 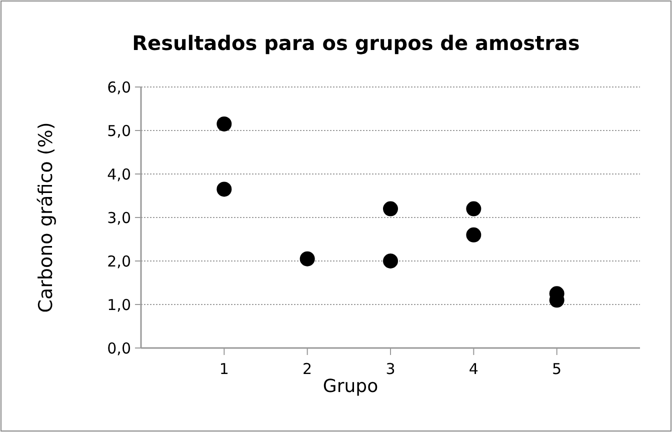 What do you see at coordinates (119, 174) in the screenshot?
I see `y-tick-label: 4,0` at bounding box center [119, 174].